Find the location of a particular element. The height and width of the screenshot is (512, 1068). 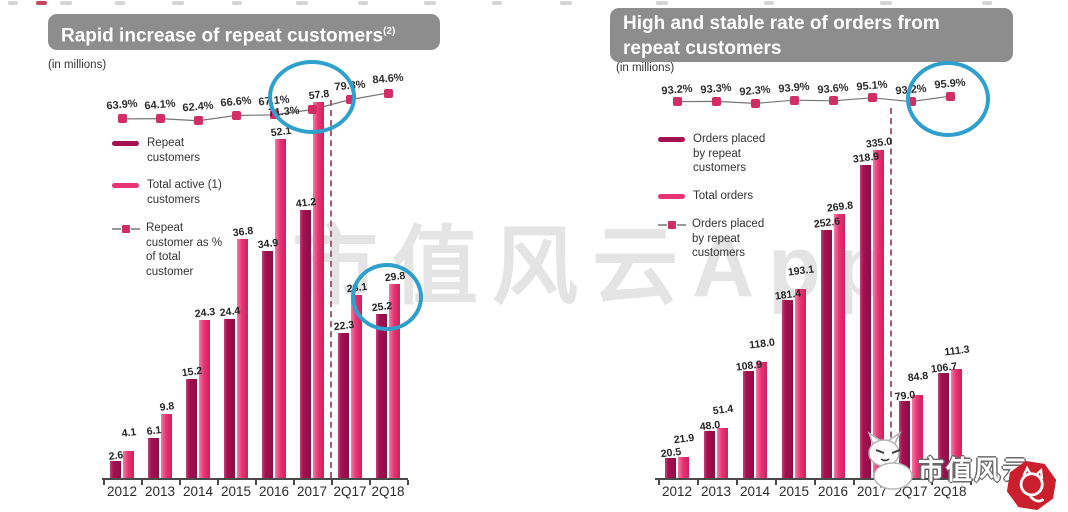

value-label-total-orders-2014: 118.0 is located at coordinates (762, 344).